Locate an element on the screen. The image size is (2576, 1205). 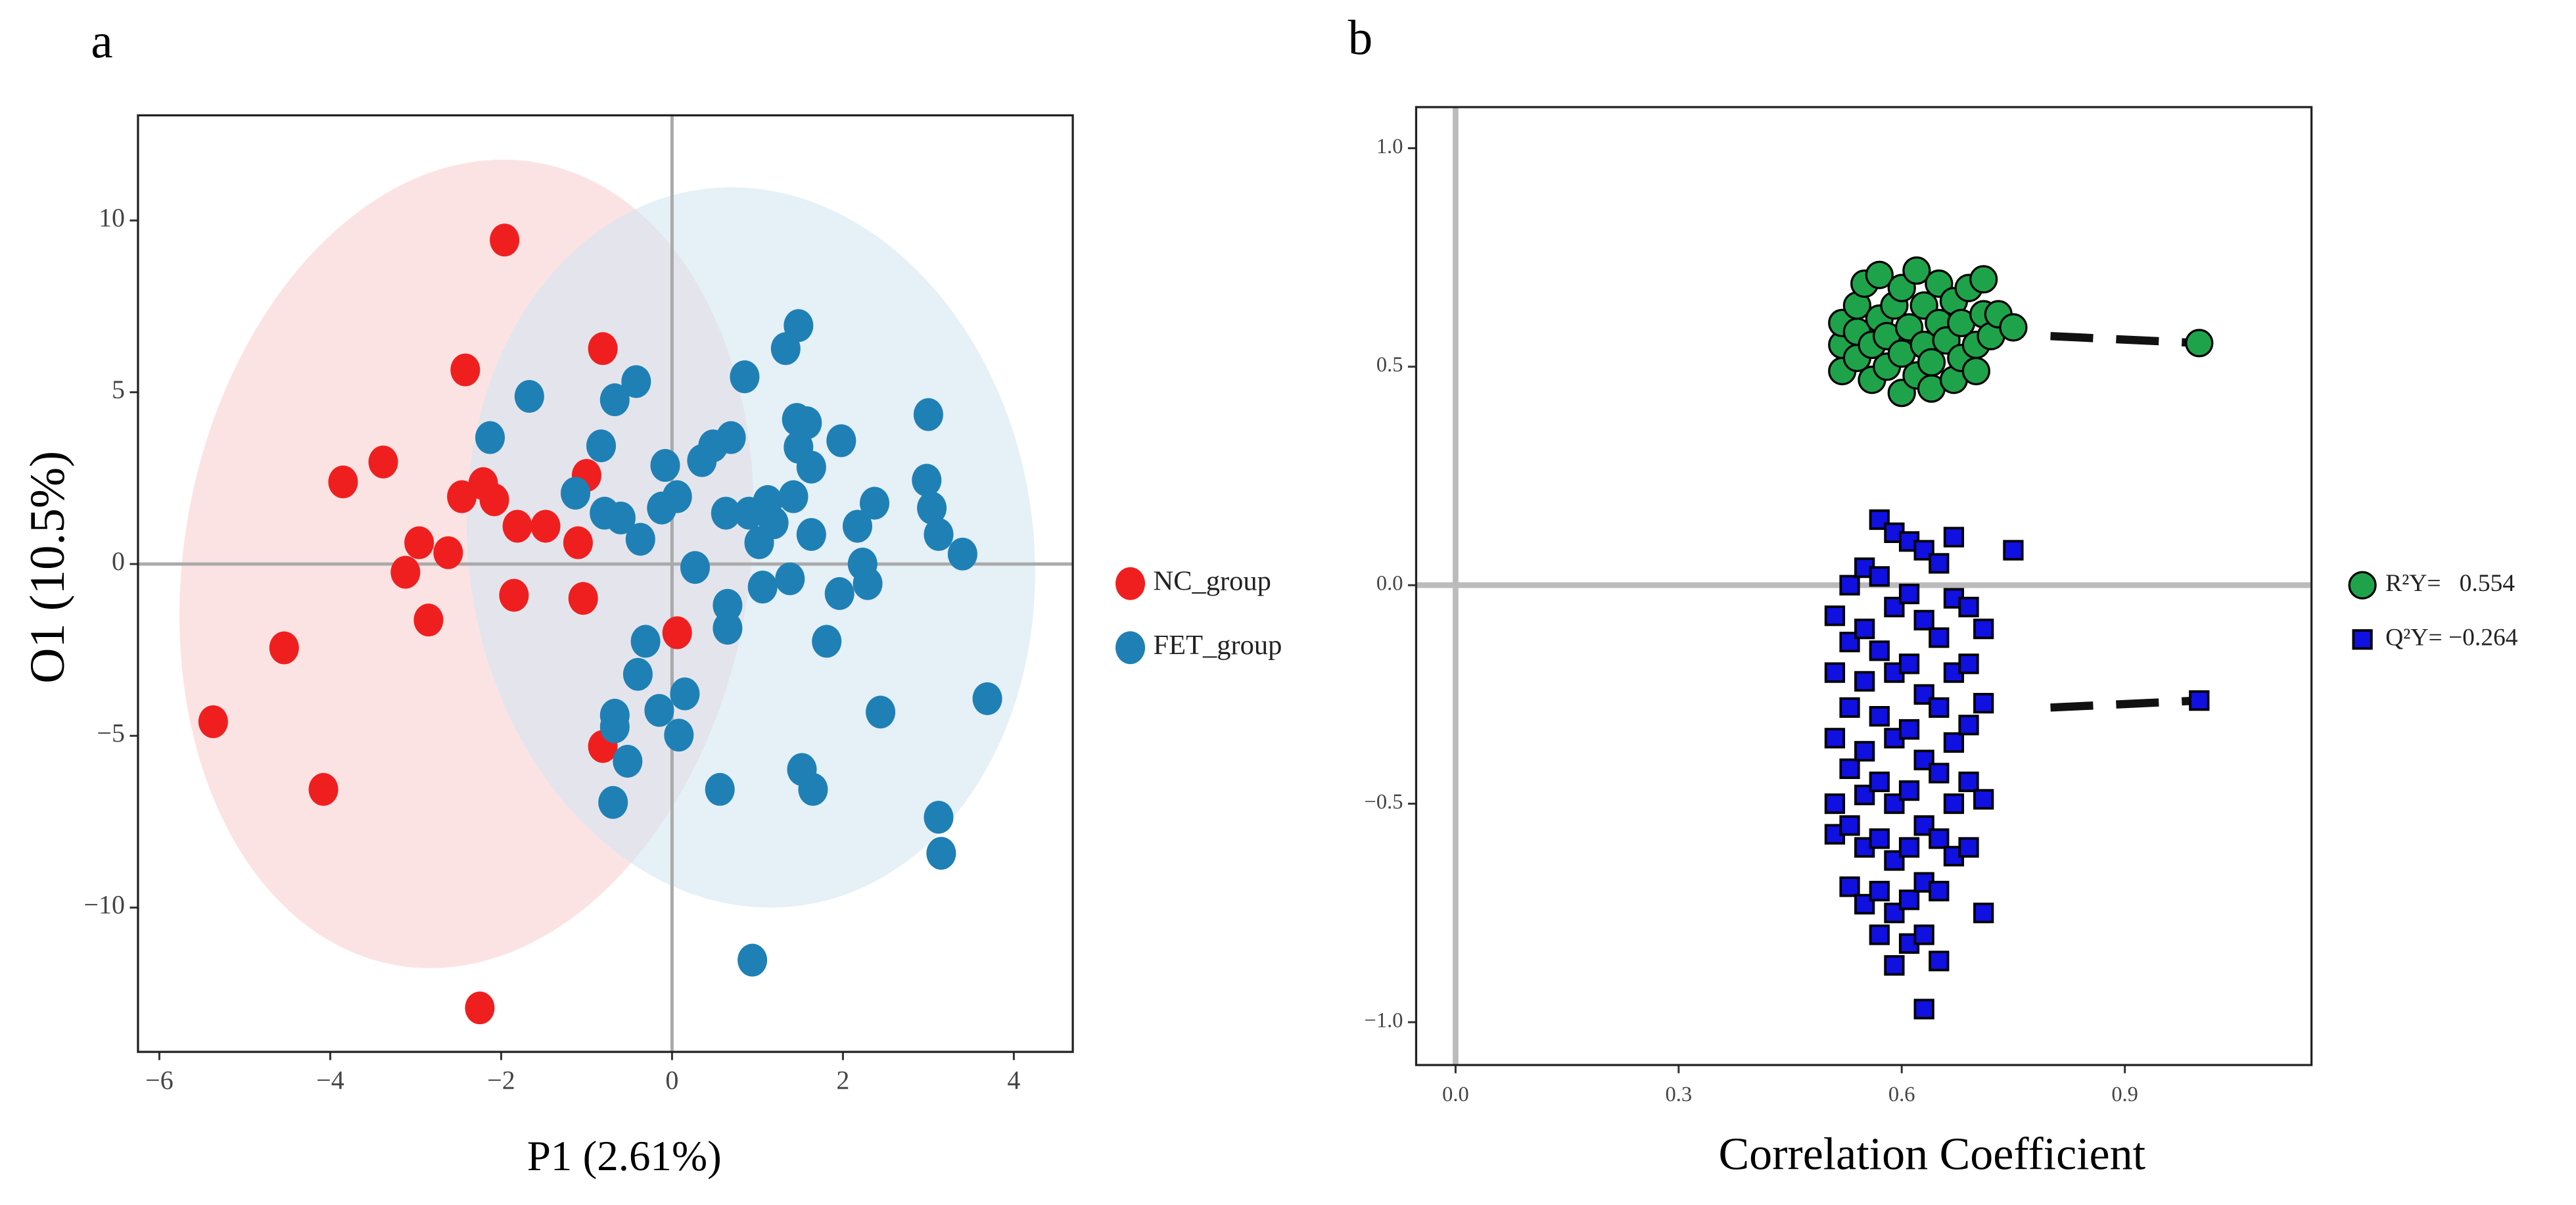
y-tick-label: 10 is located at coordinates (112, 218).